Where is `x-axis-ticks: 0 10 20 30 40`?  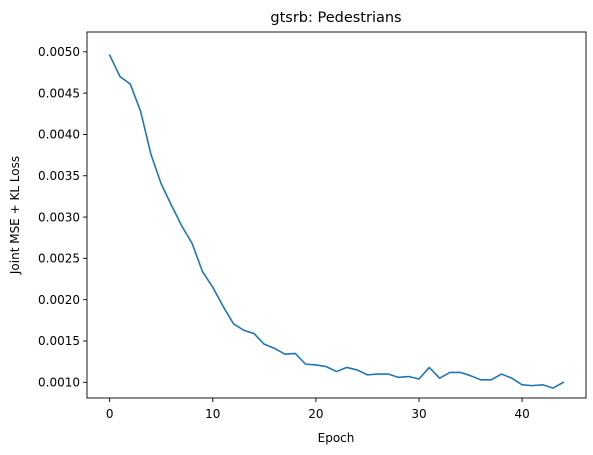 x-axis-ticks: 0 10 20 30 40 is located at coordinates (318, 409).